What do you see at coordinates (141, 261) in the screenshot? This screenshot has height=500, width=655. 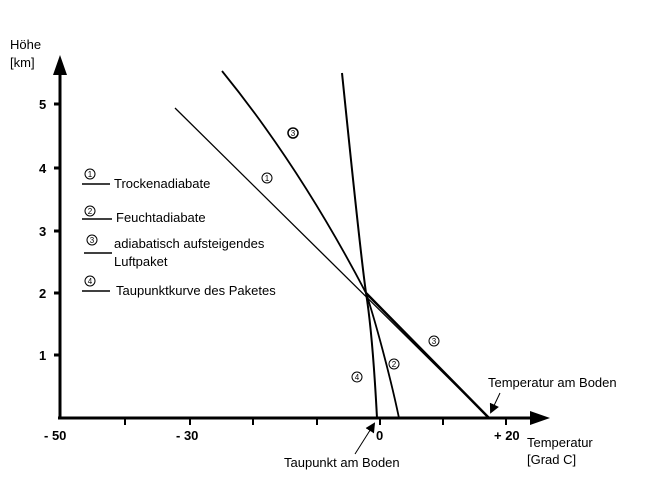 I see `svg-text: Luftpaket` at bounding box center [141, 261].